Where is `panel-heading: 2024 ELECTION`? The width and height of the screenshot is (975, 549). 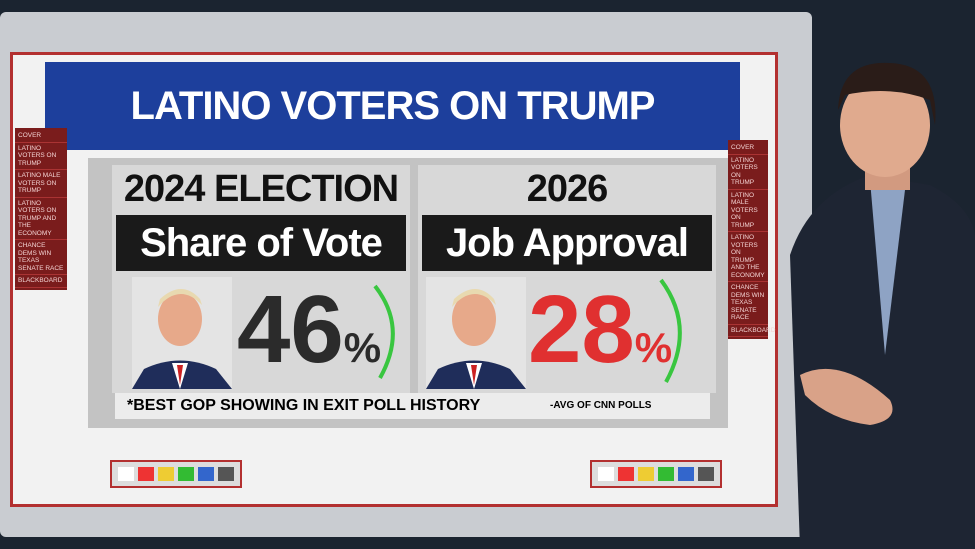
panel-heading: 2024 ELECTION is located at coordinates (261, 189).